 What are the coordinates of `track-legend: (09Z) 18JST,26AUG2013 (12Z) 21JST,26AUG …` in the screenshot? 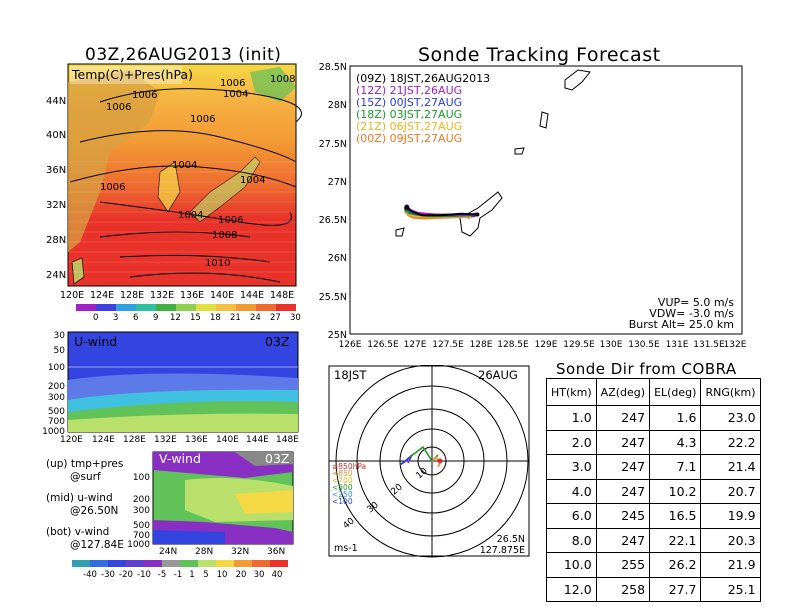 It's located at (423, 108).